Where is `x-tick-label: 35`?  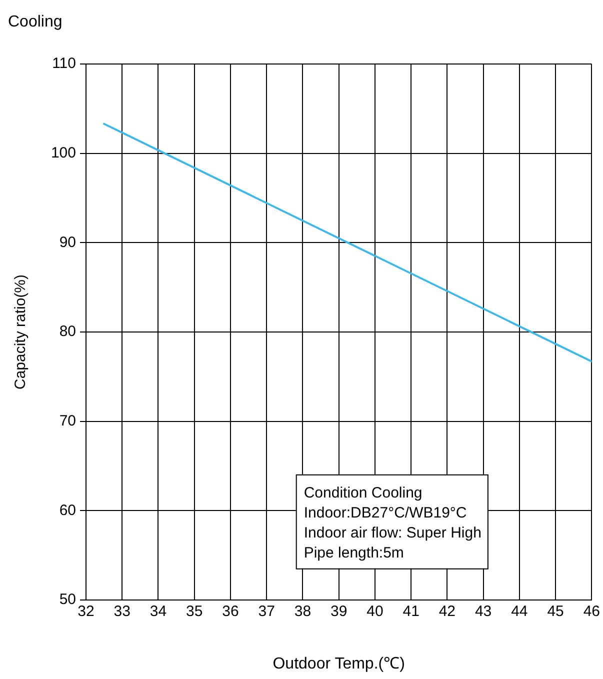 x-tick-label: 35 is located at coordinates (194, 611).